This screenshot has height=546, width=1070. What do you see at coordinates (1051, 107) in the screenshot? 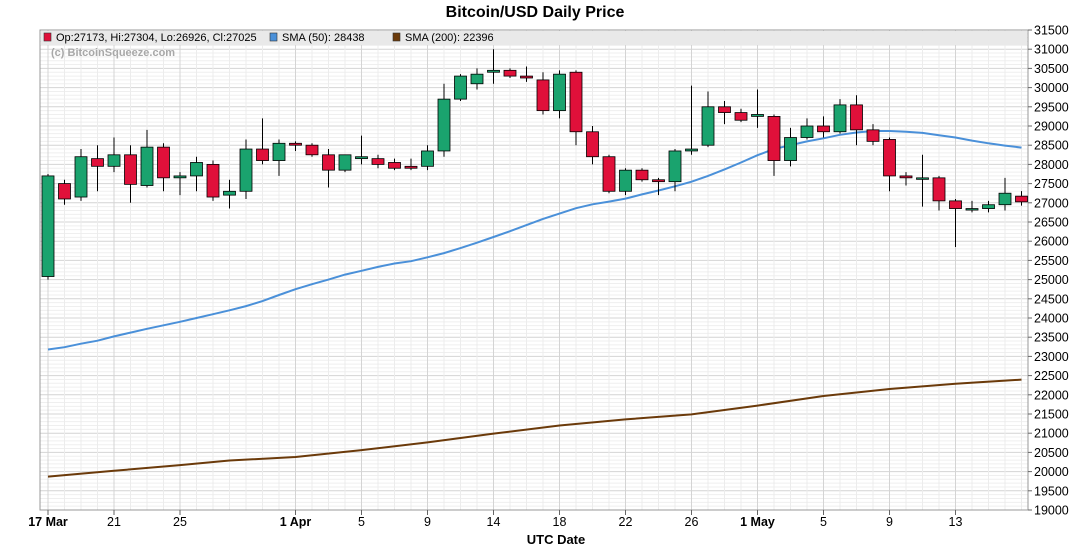
I see `y-tick-label: 29500` at bounding box center [1051, 107].